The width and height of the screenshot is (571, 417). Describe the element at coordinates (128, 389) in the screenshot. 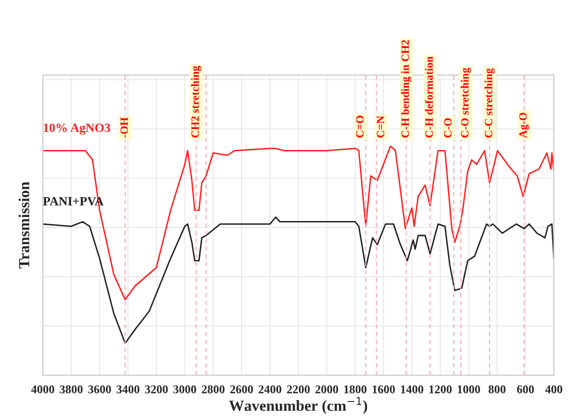

I see `x-tick-label: 3400` at that location.